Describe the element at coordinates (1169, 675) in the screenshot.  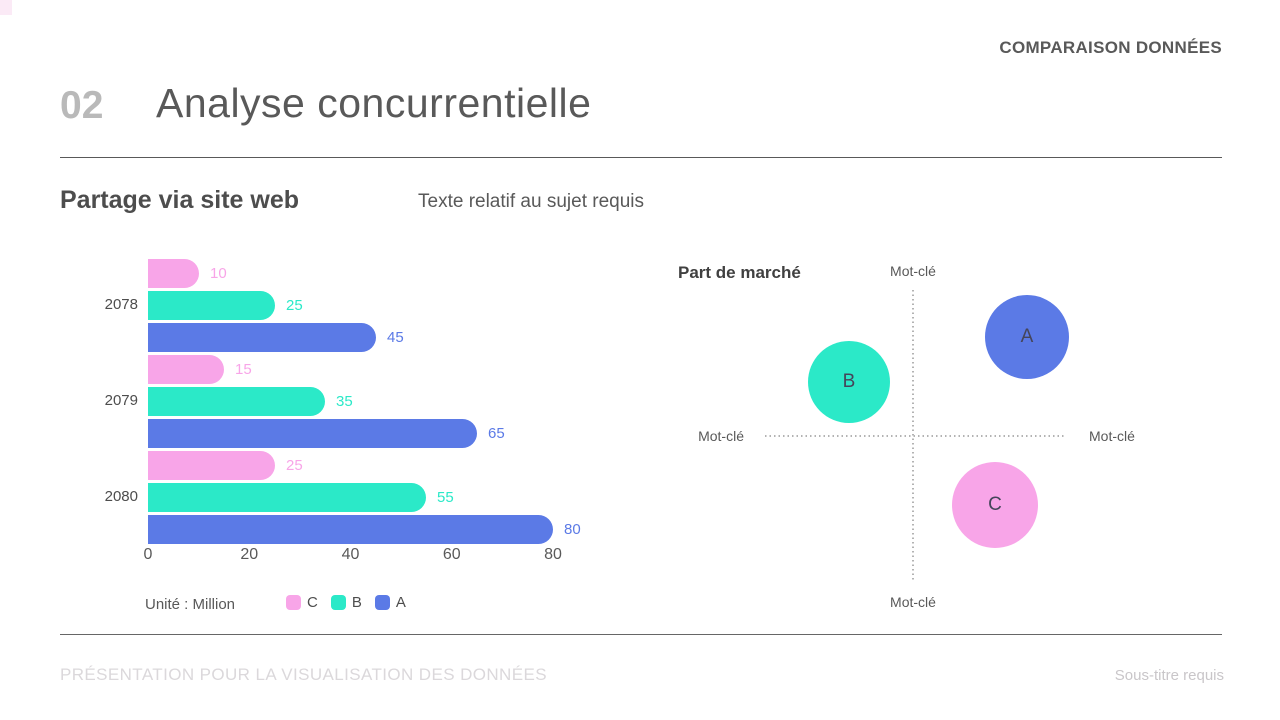
I see `footer-subtitle: Sous-titre requis` at that location.